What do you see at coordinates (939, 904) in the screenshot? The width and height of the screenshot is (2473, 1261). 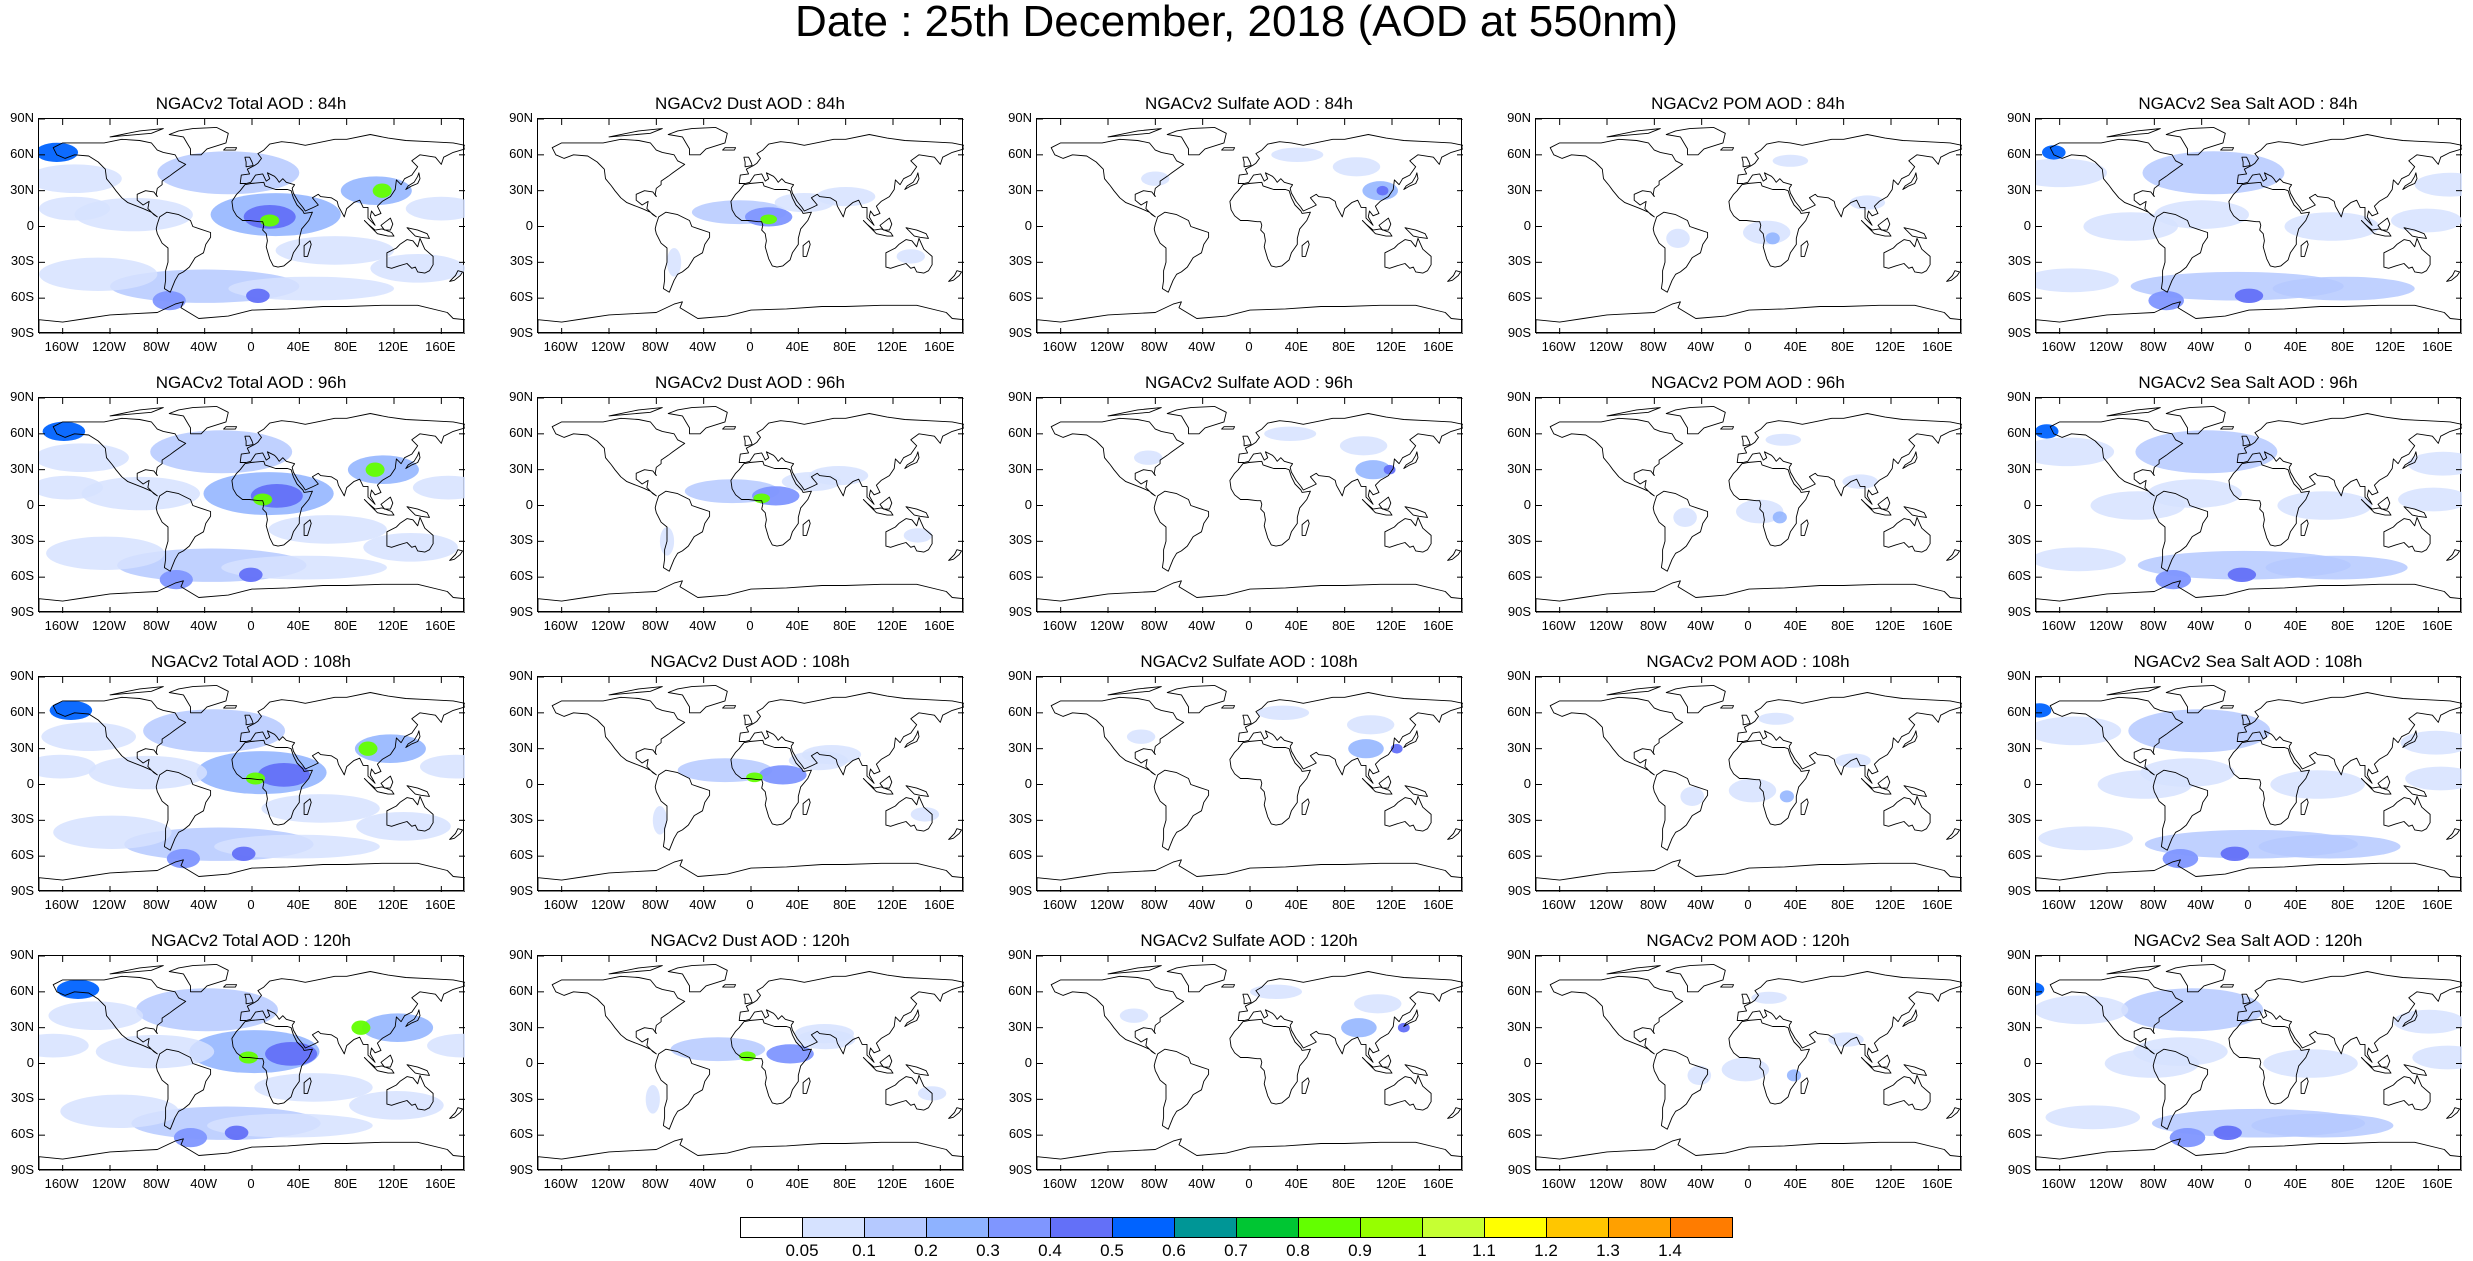 I see `lon-tick-label: 160E` at bounding box center [939, 904].